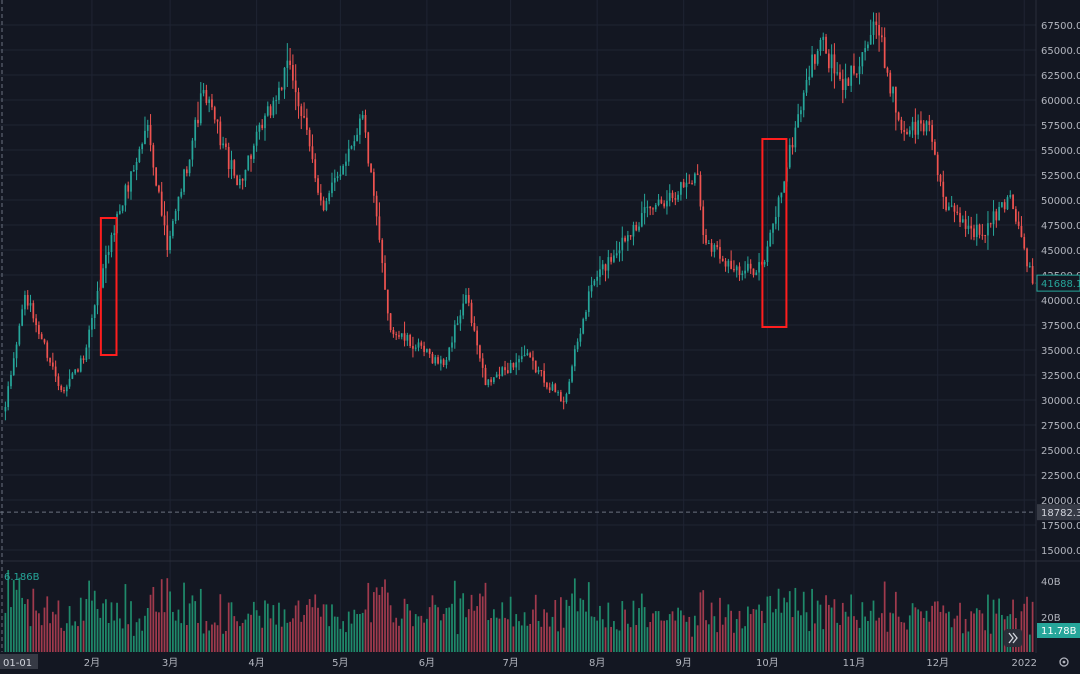  Describe the element at coordinates (1060, 126) in the screenshot. I see `price-tick-label: 57500.0` at that location.